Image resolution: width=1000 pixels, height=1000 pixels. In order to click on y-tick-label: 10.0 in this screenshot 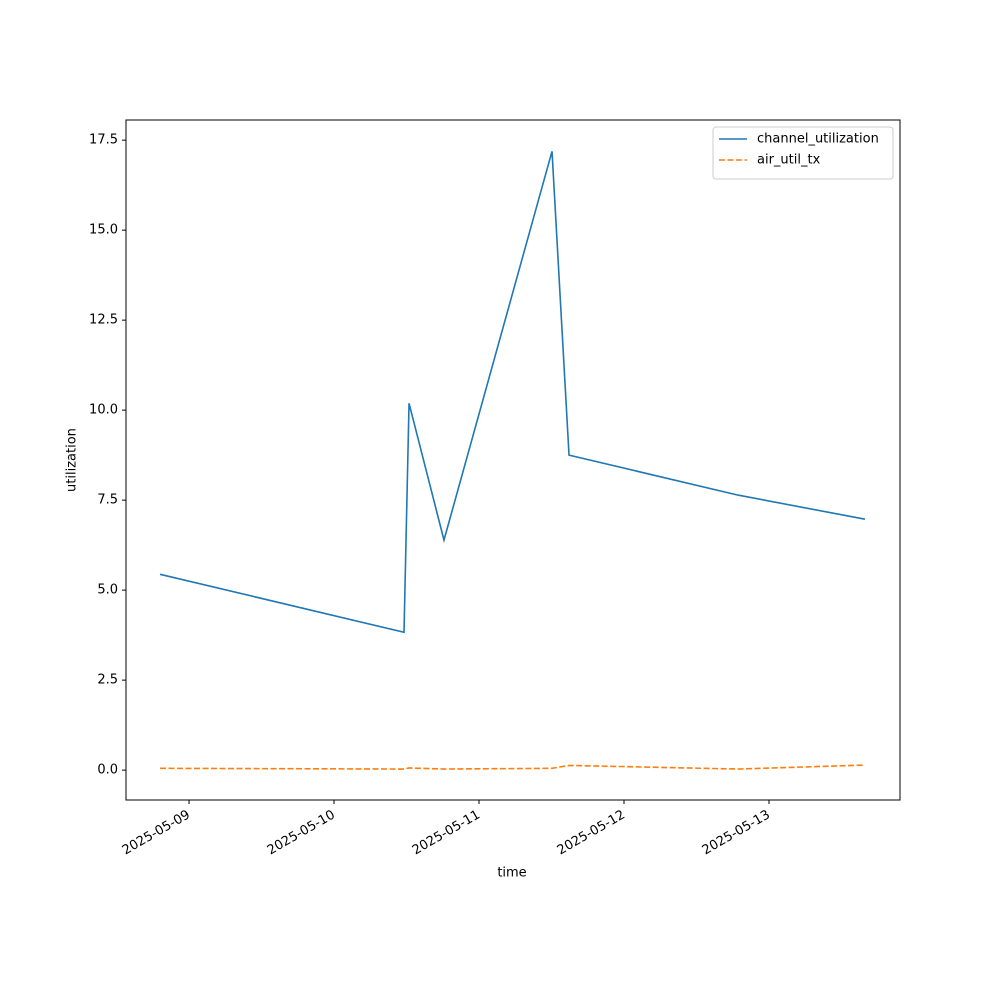, I will do `click(103, 410)`.